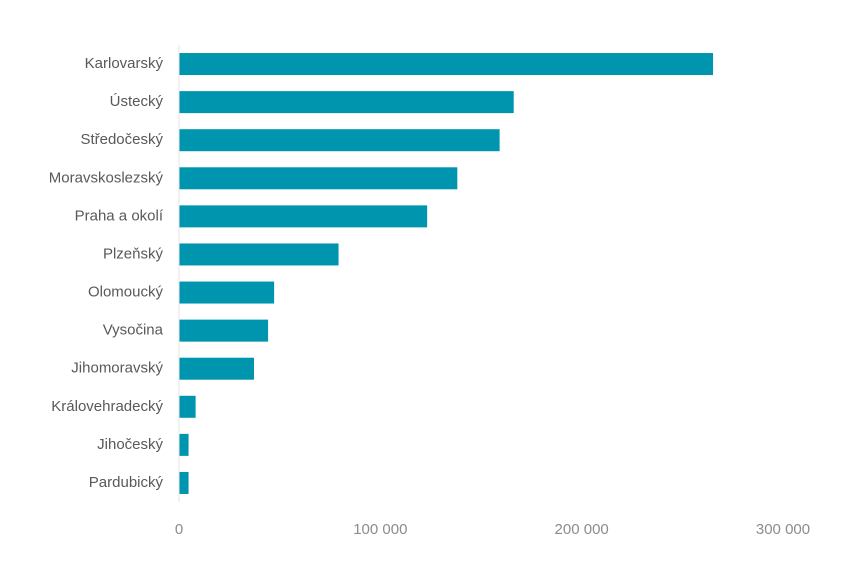 Image resolution: width=865 pixels, height=569 pixels. I want to click on x-tick-label: 300 000, so click(783, 529).